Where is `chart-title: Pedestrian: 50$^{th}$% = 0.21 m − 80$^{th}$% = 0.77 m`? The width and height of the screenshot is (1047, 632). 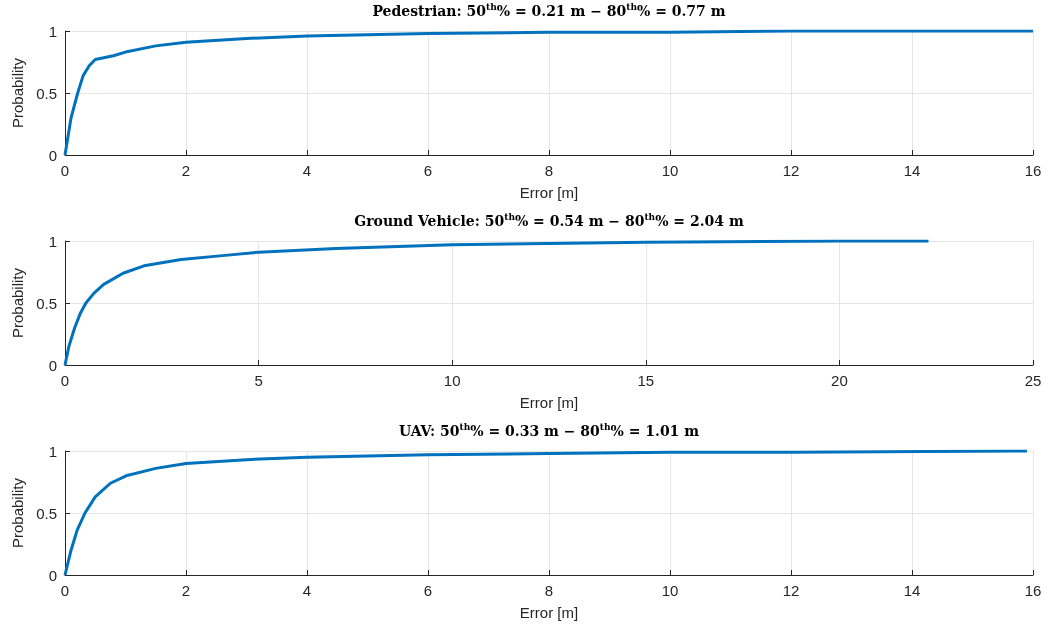 chart-title: Pedestrian: 50$^{th}$% = 0.21 m − 80$^{th}$% = 0.77 m is located at coordinates (549, 10).